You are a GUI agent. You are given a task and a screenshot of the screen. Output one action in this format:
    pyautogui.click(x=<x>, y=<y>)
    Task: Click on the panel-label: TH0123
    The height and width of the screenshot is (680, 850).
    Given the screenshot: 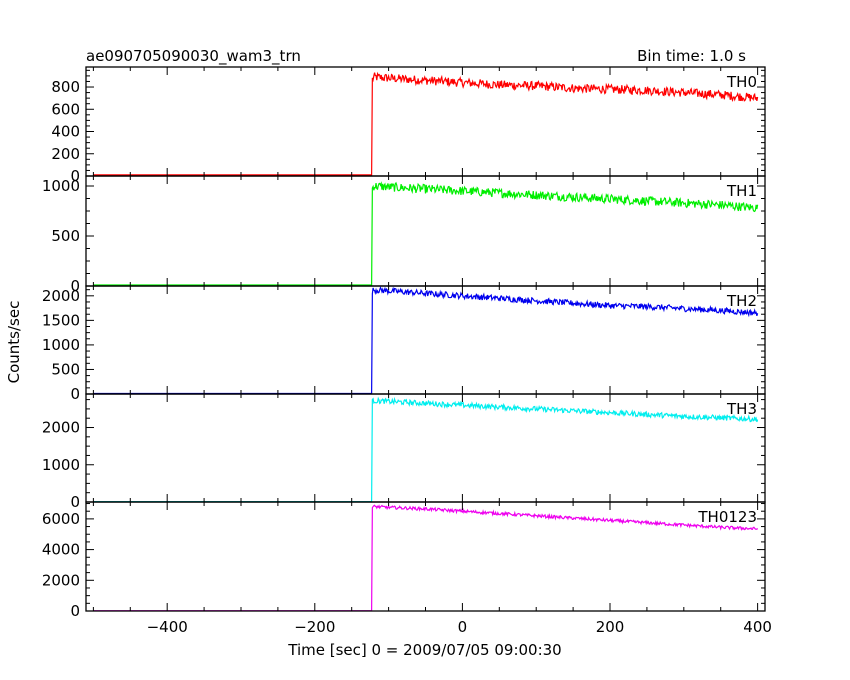 What is the action you would take?
    pyautogui.click(x=727, y=517)
    